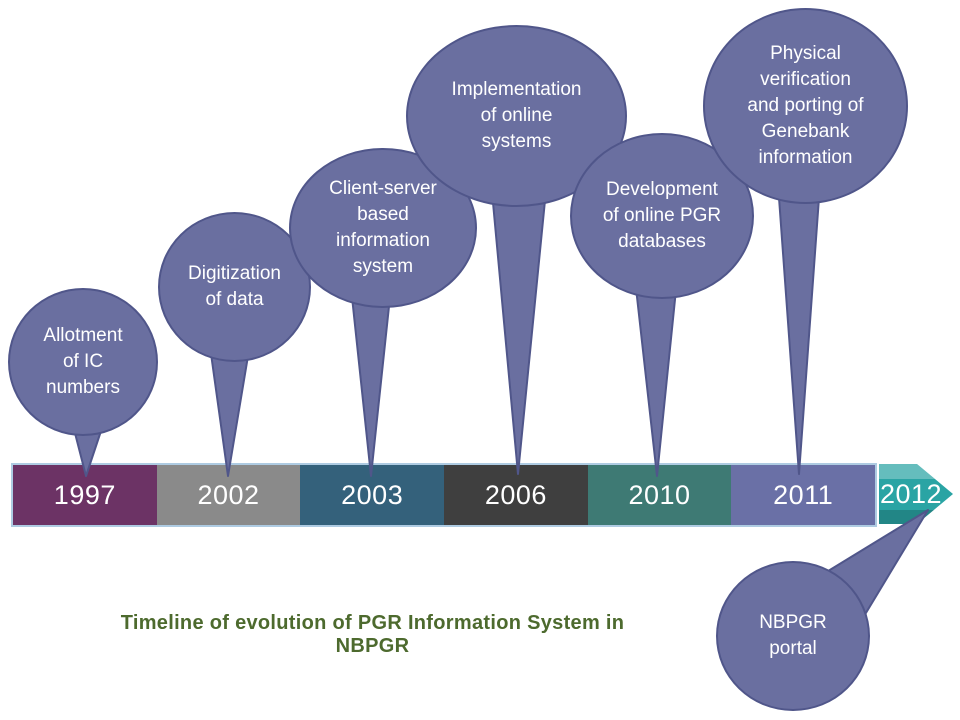 Image resolution: width=960 pixels, height=720 pixels. Describe the element at coordinates (234, 273) in the screenshot. I see `balloon-text-line: Digitization` at that location.